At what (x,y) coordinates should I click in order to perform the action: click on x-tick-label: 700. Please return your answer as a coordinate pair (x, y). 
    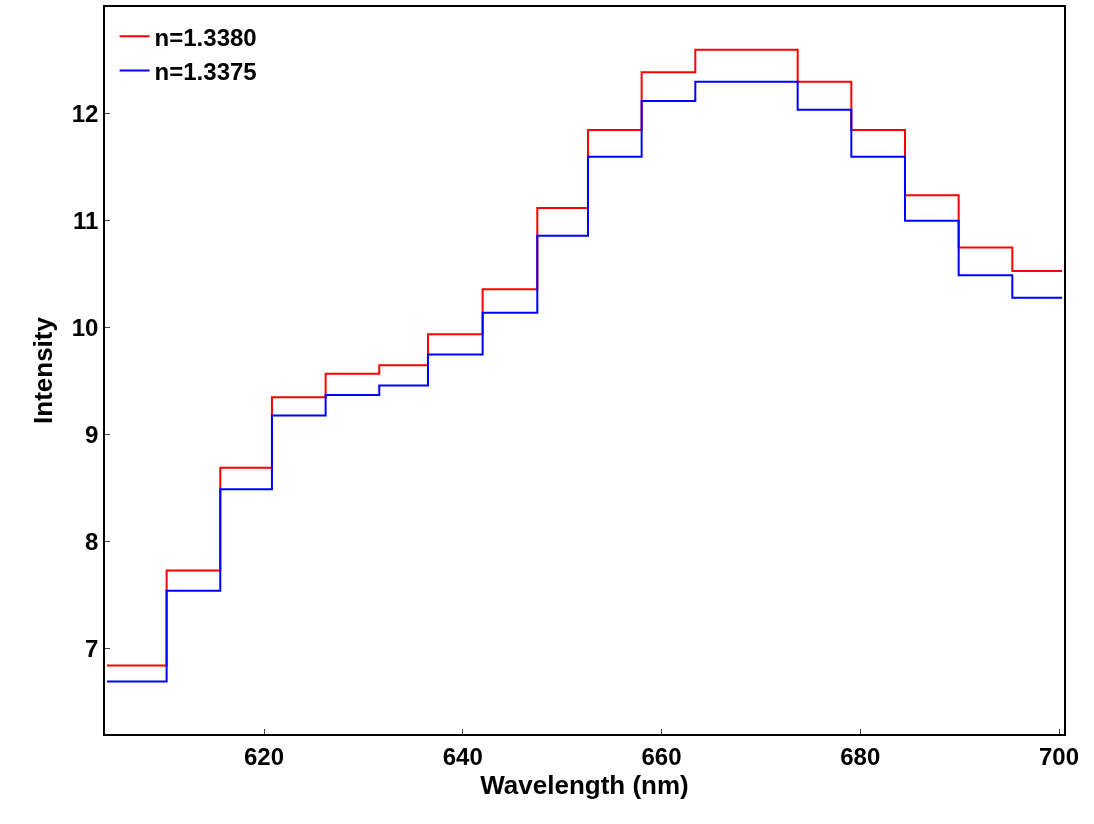
    Looking at the image, I should click on (1059, 756).